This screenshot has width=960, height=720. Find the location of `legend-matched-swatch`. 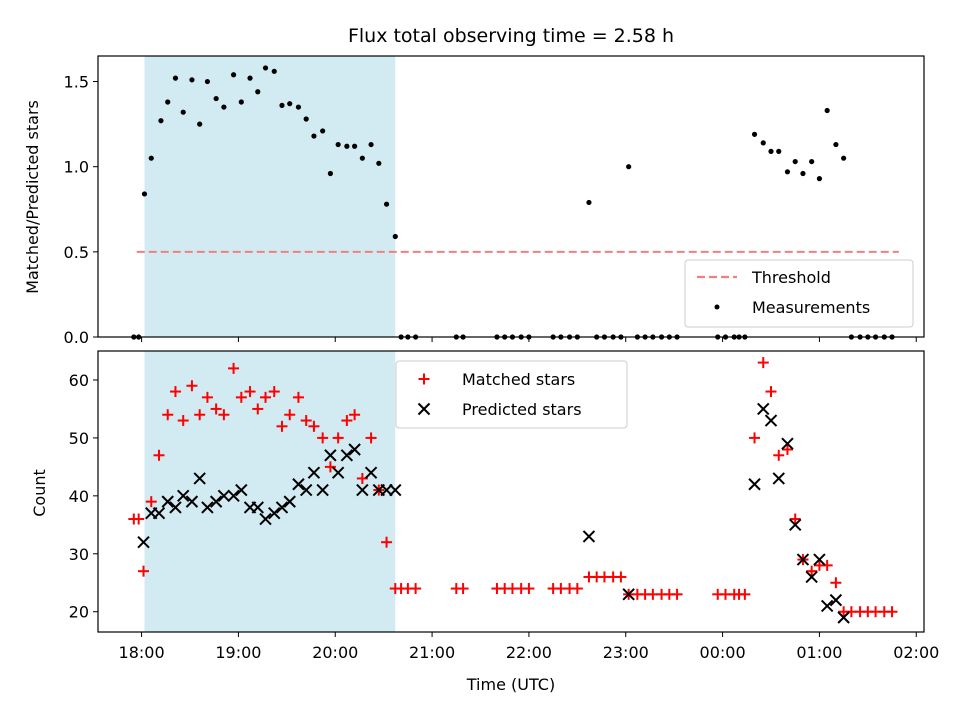

legend-matched-swatch is located at coordinates (424, 379).